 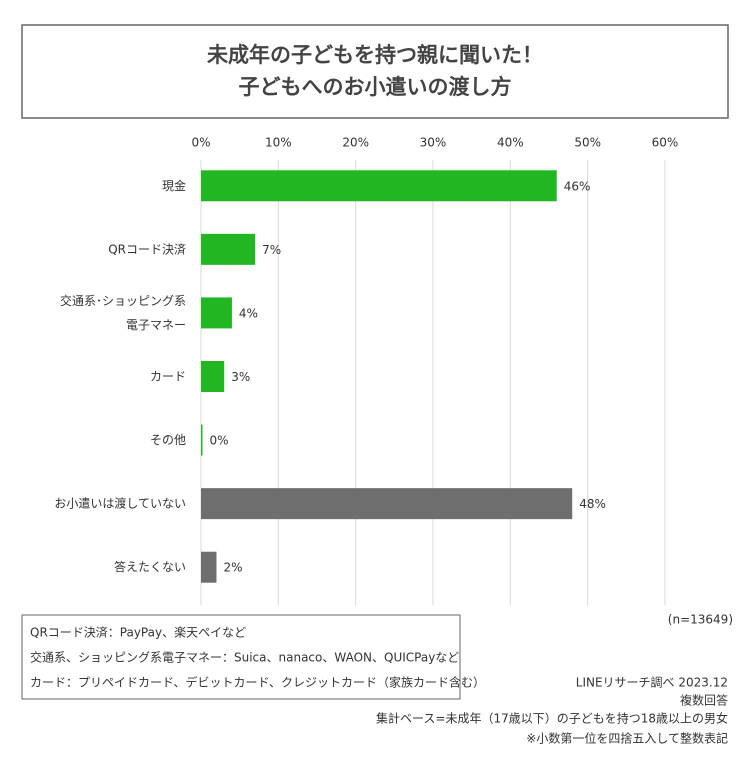 What do you see at coordinates (120, 502) in the screenshot?
I see `y-tick-label: お小遣いは渡していない` at bounding box center [120, 502].